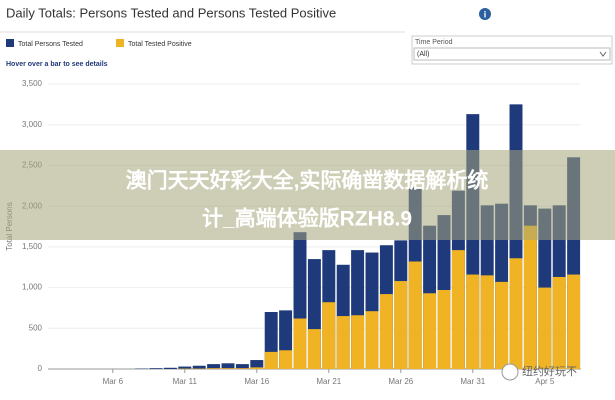  I want to click on x-tick-label: Mar 11, so click(185, 381).